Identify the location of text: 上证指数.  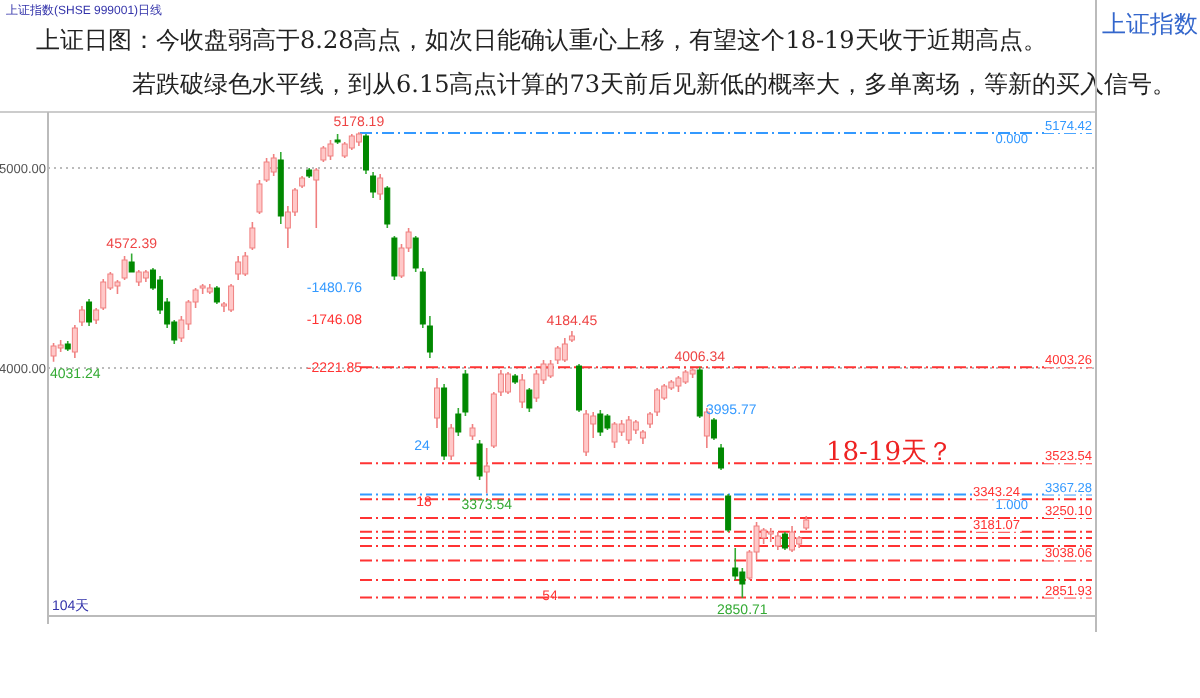
(1150, 24).